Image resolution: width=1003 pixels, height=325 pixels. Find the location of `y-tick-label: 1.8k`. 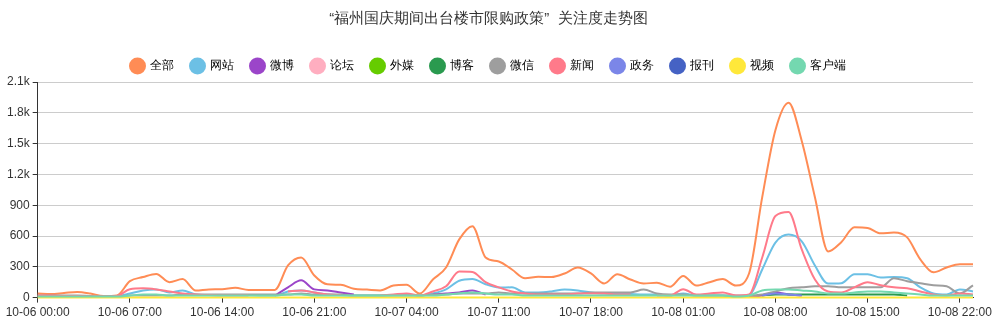

y-tick-label: 1.8k is located at coordinates (18, 112).